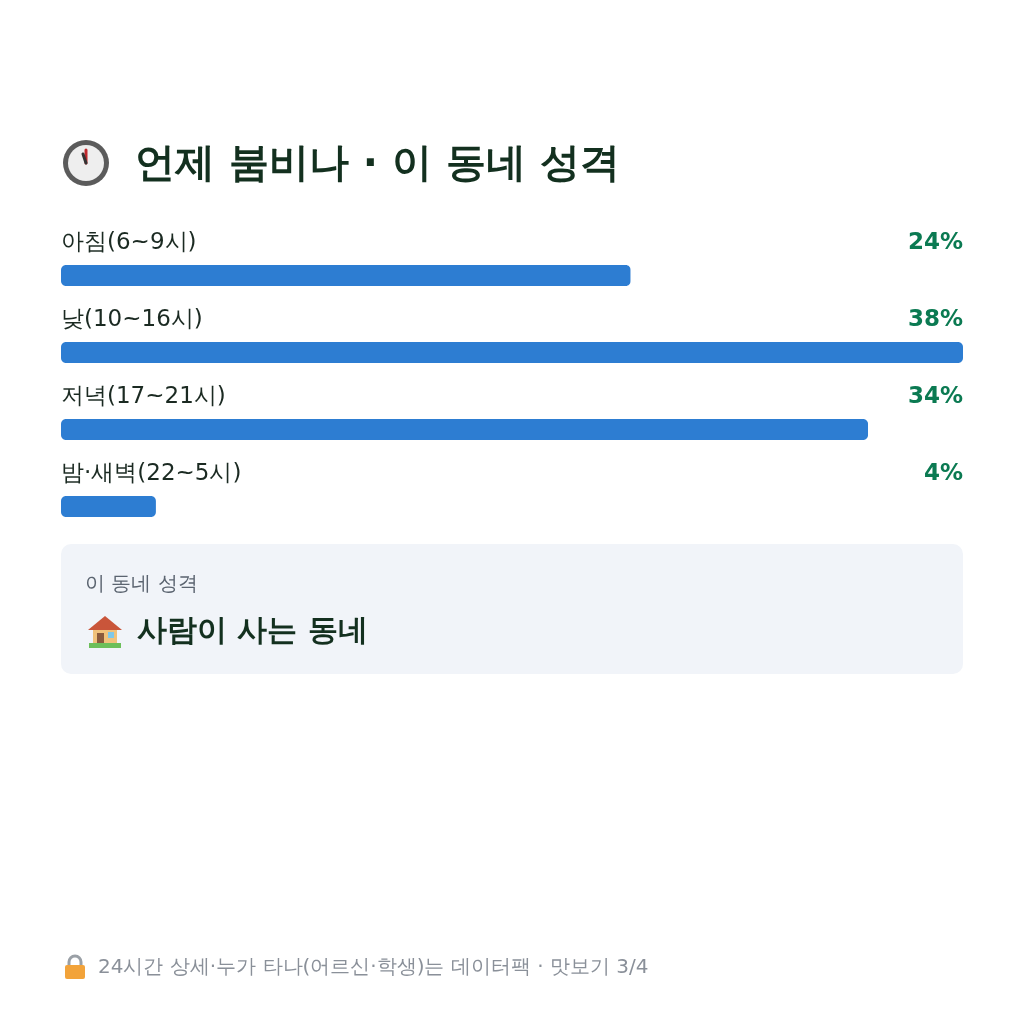 This screenshot has width=1024, height=1024. What do you see at coordinates (373, 966) in the screenshot?
I see `text: 24시간 상세·누가 타나(어르신·학생)는 데이터팩 · 맛보기 3/4` at bounding box center [373, 966].